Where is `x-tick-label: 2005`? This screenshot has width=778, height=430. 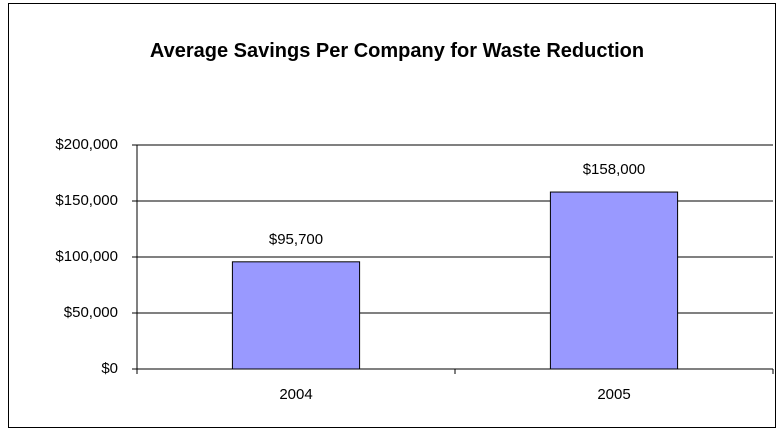
x-tick-label: 2005 is located at coordinates (613, 394).